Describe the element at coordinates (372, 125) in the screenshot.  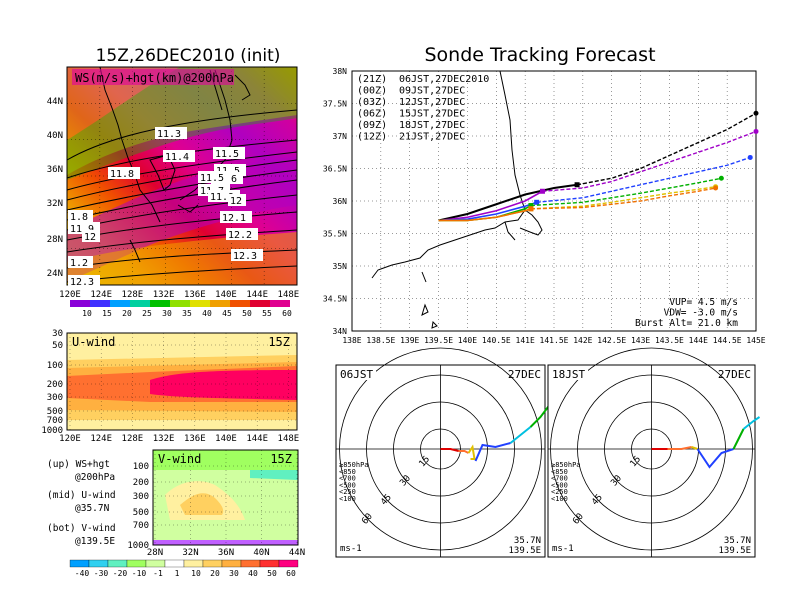
I see `track-legend-code: (09Z)` at that location.